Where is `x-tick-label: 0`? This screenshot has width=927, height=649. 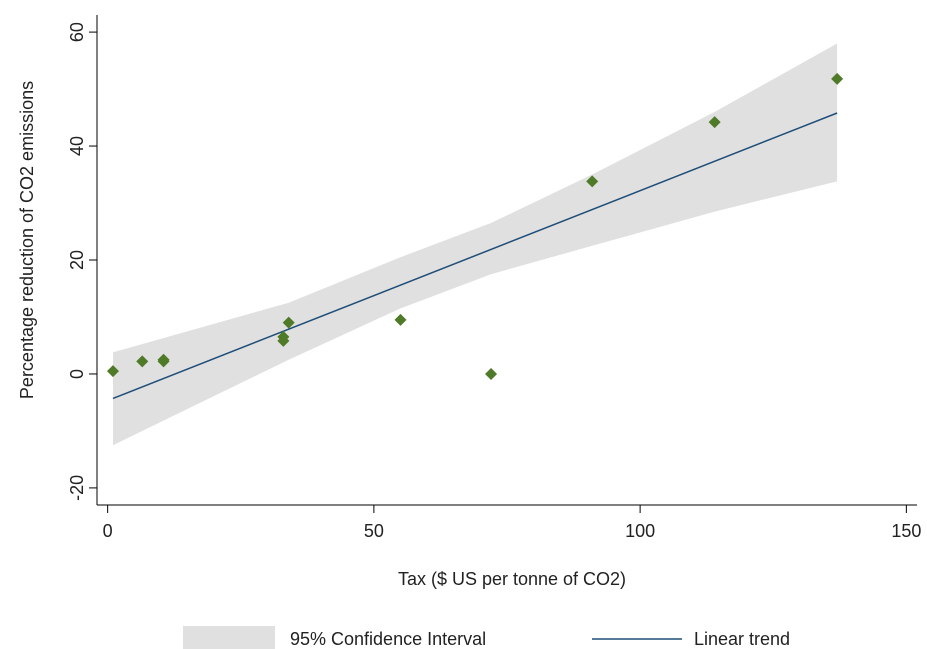 x-tick-label: 0 is located at coordinates (108, 531).